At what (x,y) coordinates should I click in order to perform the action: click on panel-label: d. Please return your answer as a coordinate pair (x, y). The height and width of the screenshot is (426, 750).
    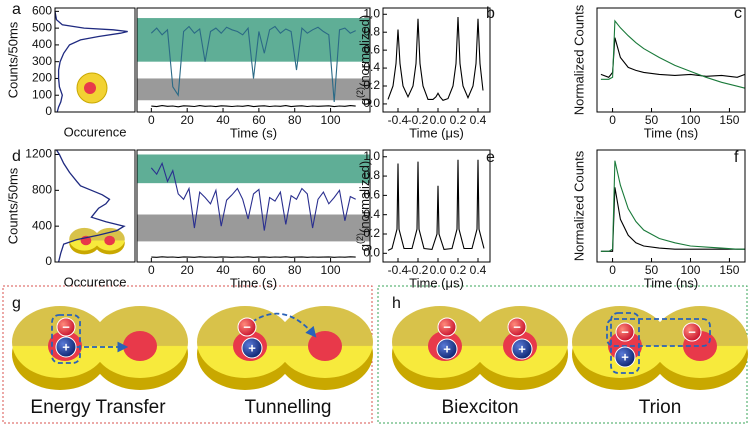
    Looking at the image, I should click on (16, 156).